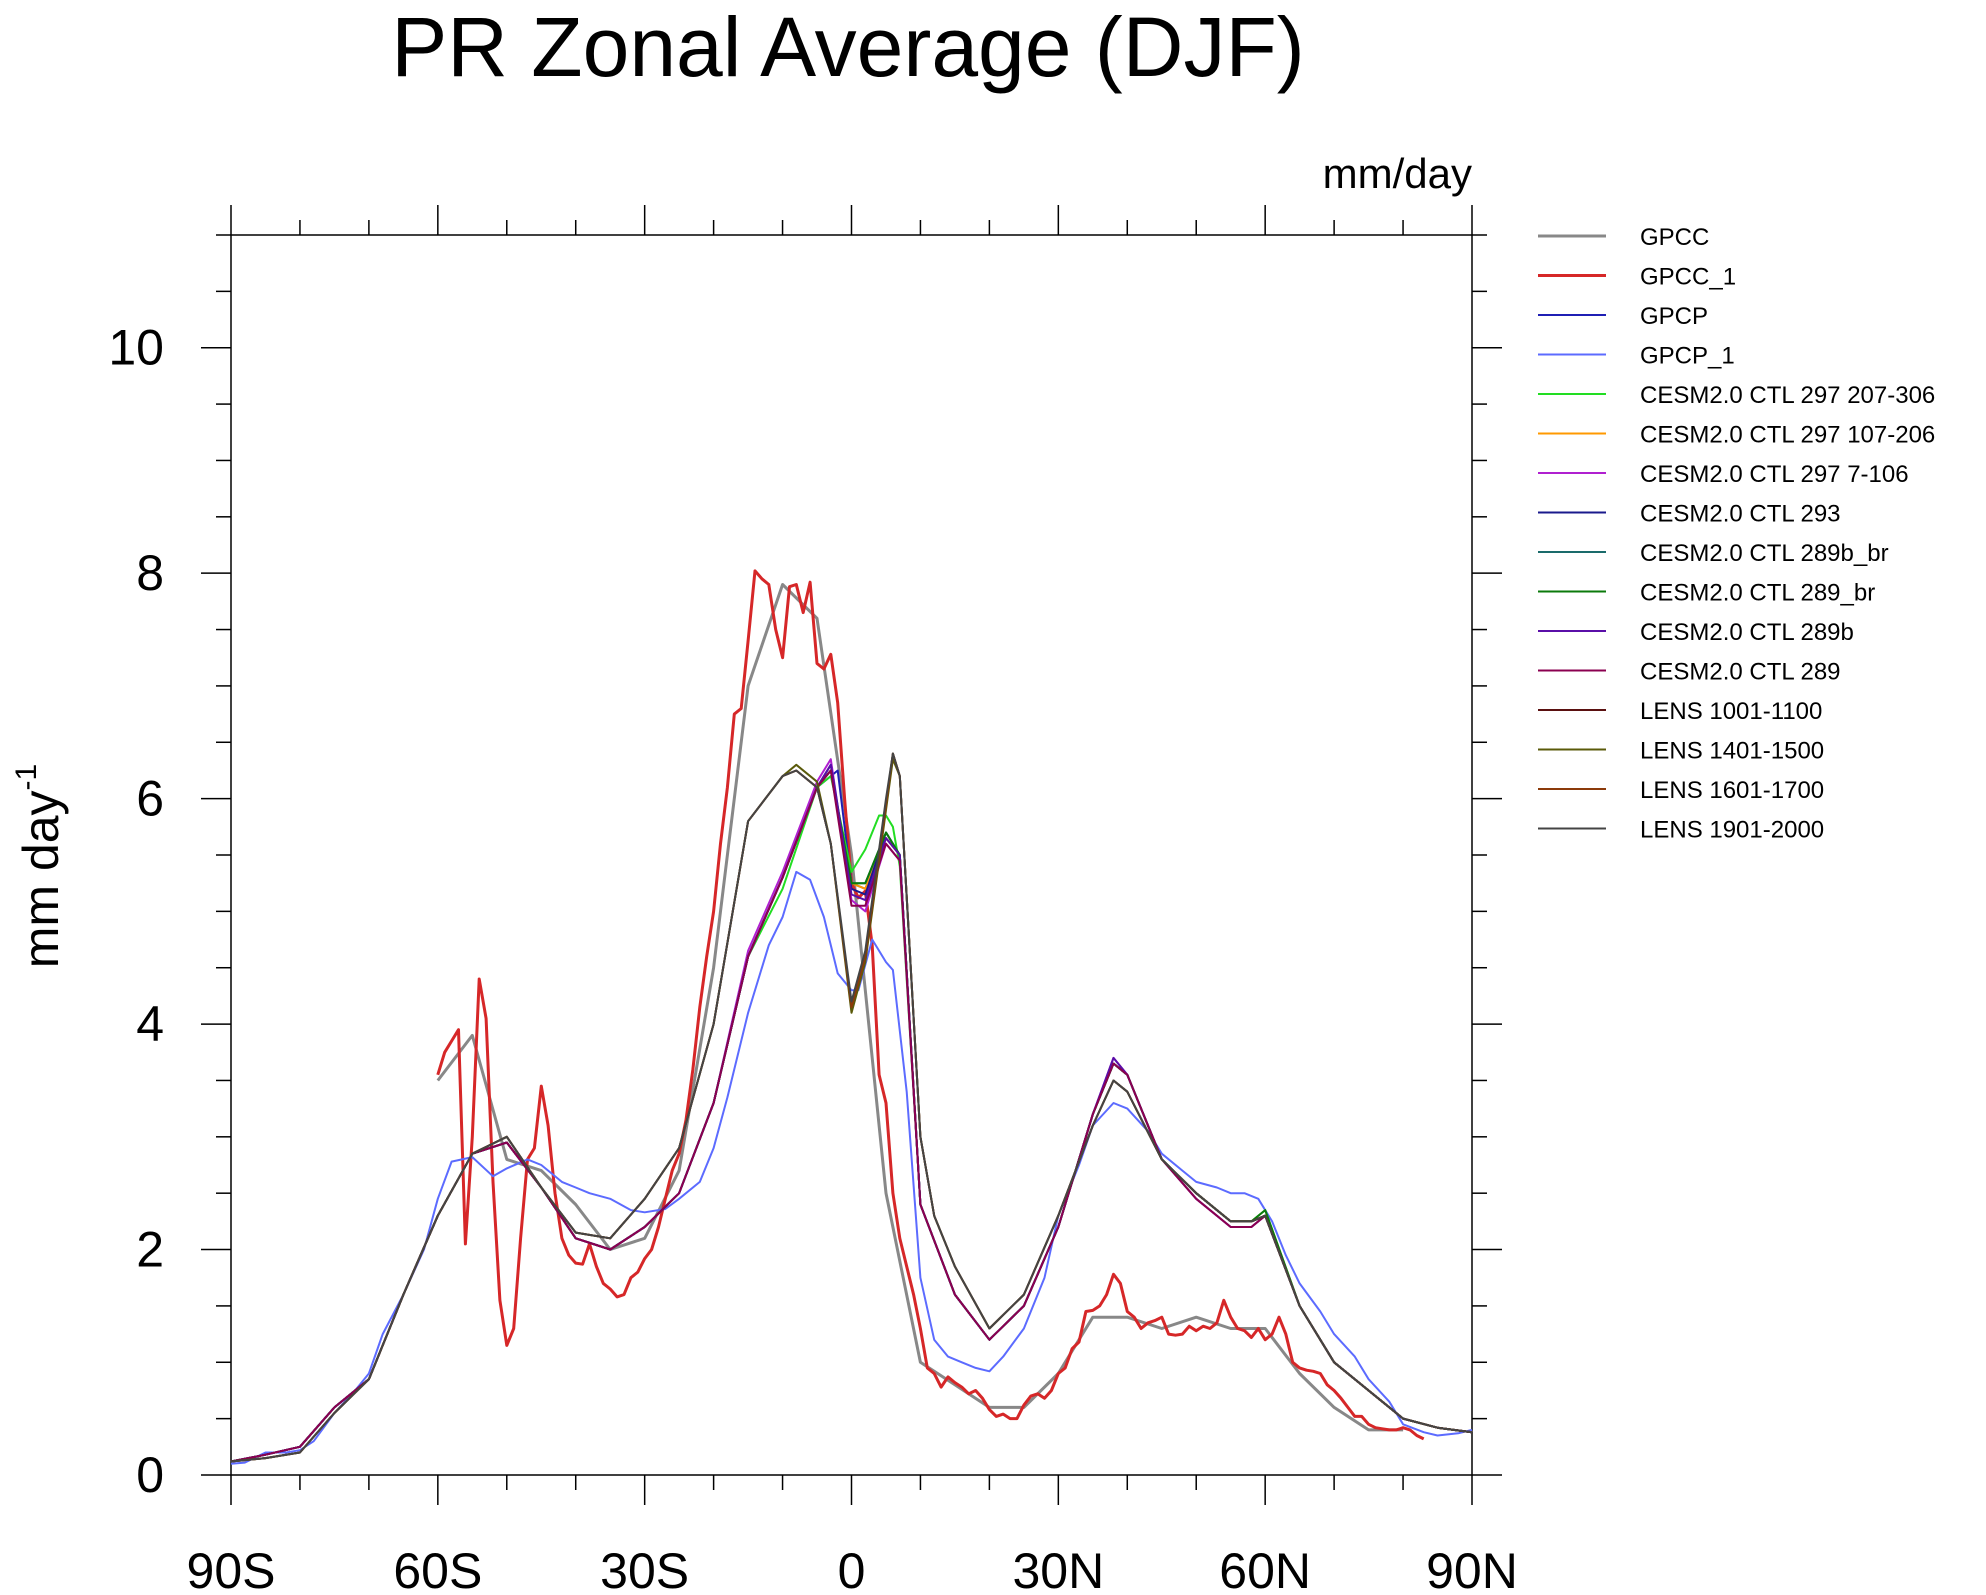 Image resolution: width=1986 pixels, height=1595 pixels. Describe the element at coordinates (231, 1569) in the screenshot. I see `x-tick-label: 90S` at that location.